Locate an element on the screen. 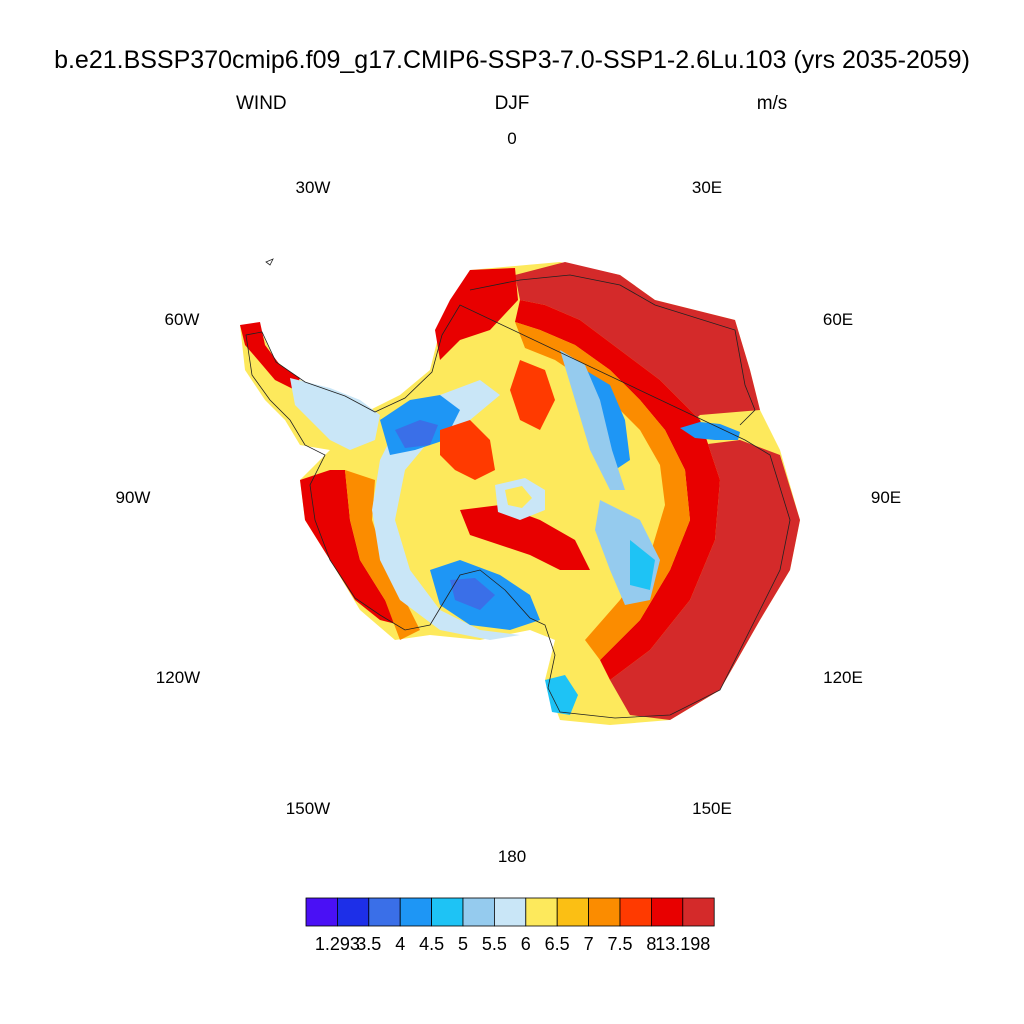 This screenshot has height=1024, width=1024. lon-label-120e: 120E is located at coordinates (843, 677).